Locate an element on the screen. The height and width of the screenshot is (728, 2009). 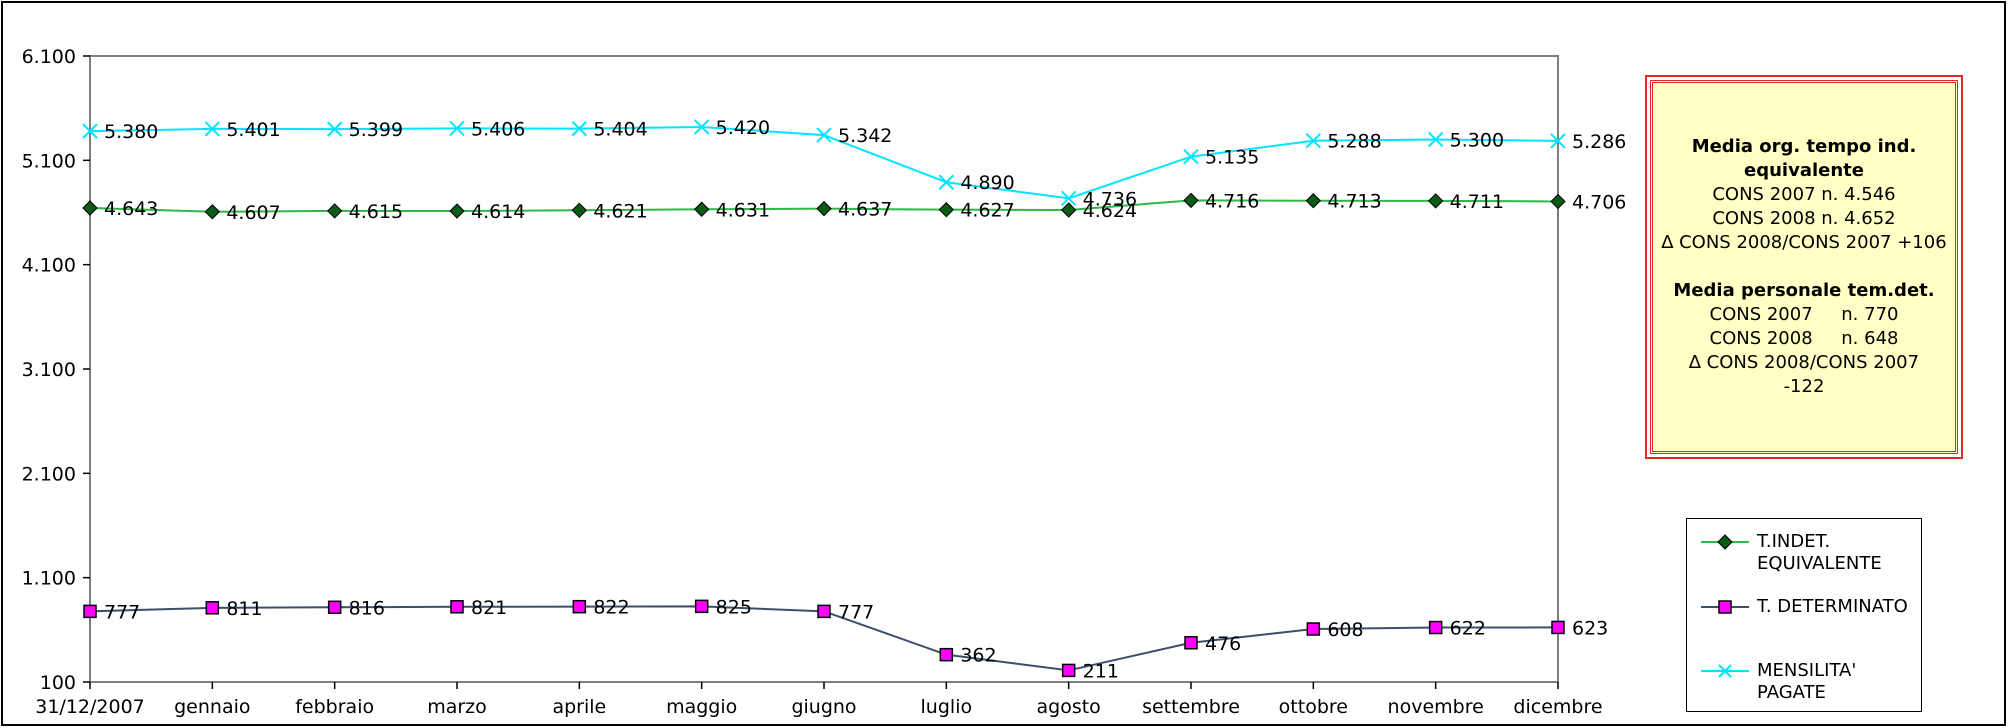
data-label: 4.716 is located at coordinates (1232, 201).